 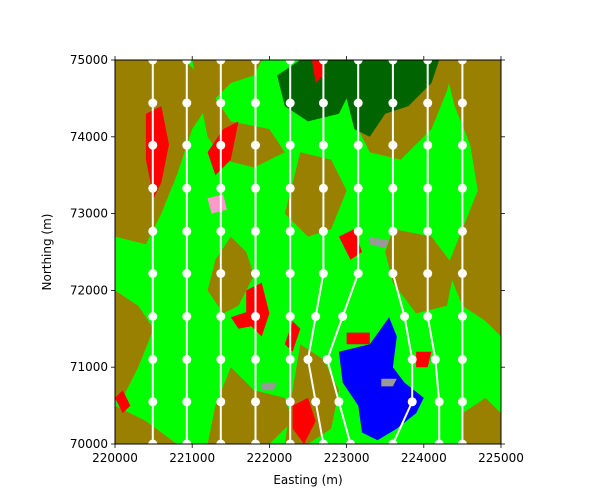 I want to click on y-tick-label: 70000, so click(x=89, y=444).